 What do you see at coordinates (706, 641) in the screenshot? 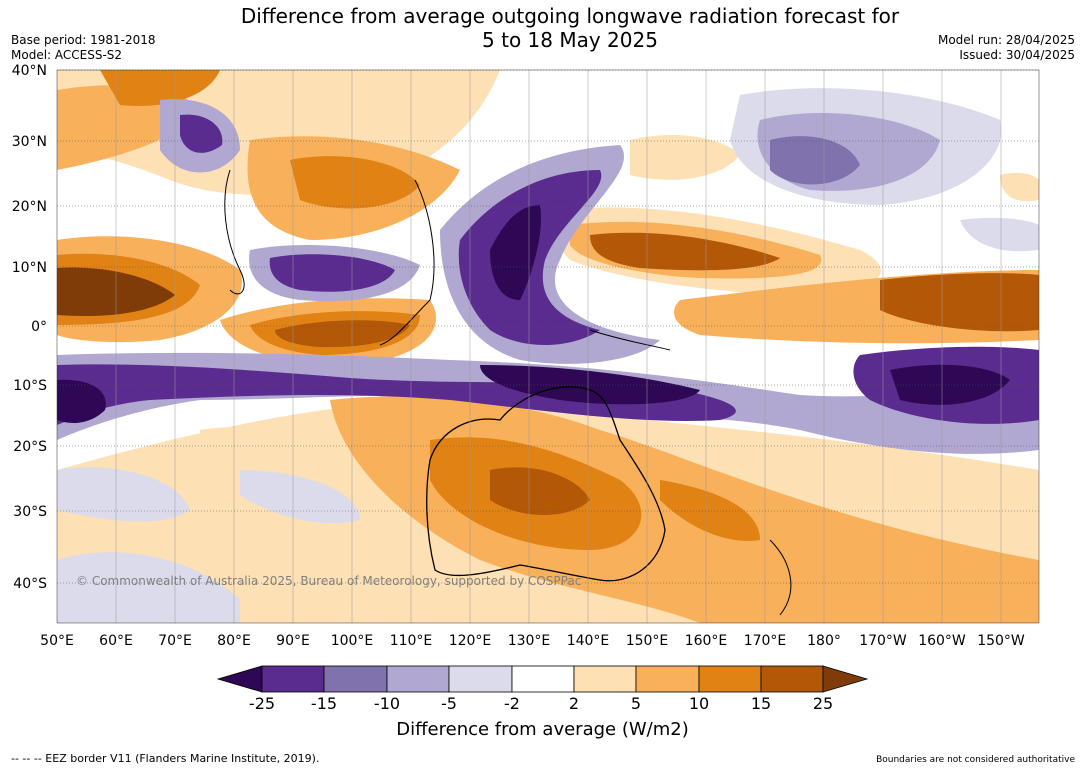
I see `longitude-label: 160°E` at bounding box center [706, 641].